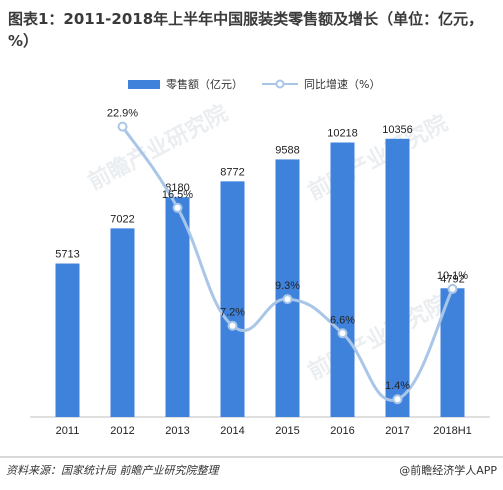 This screenshot has width=503, height=490. I want to click on x-tick-label: 2016, so click(342, 431).